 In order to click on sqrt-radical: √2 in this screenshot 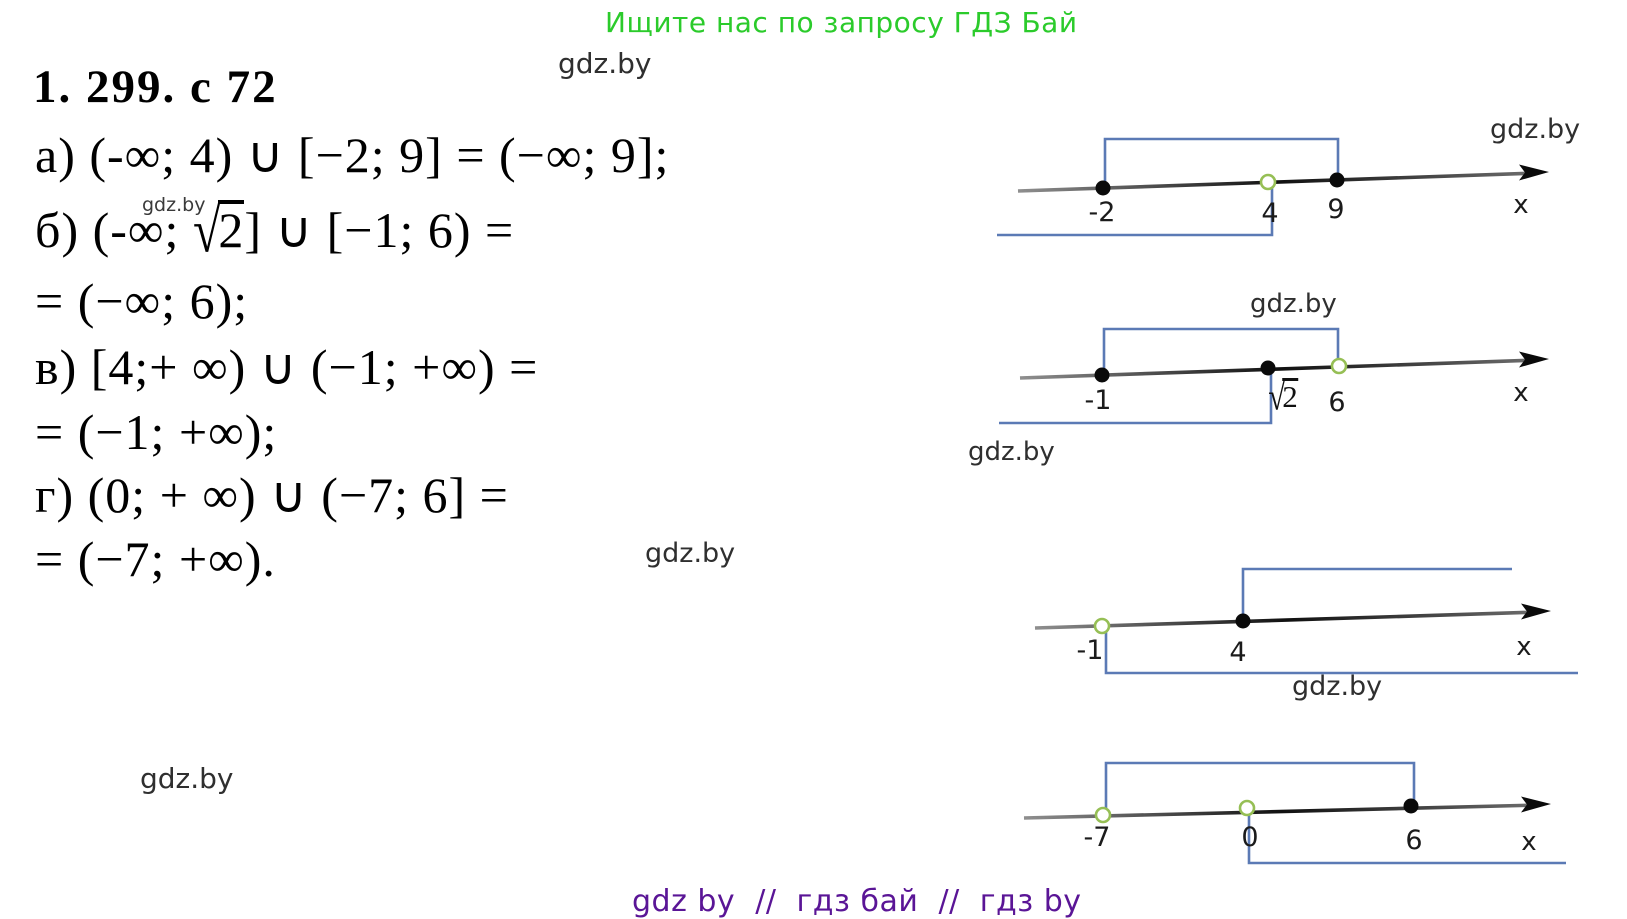, I will do `click(219, 230)`.